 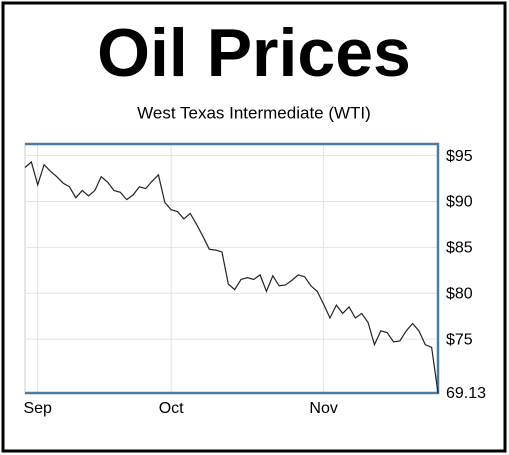 What do you see at coordinates (459, 156) in the screenshot?
I see `y-tick-label: $95` at bounding box center [459, 156].